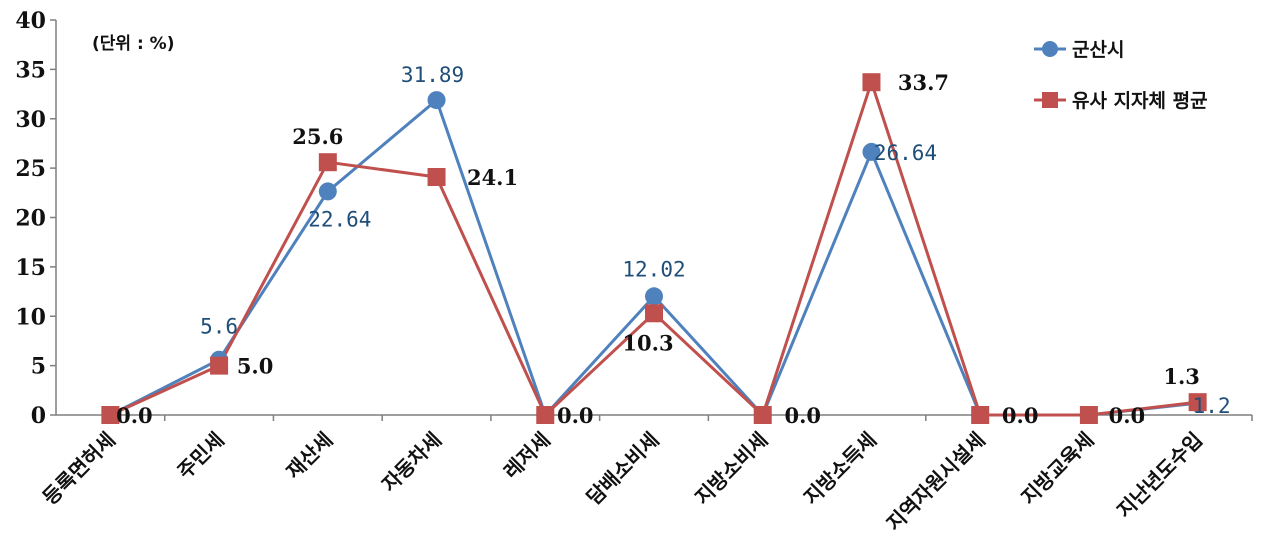 Image resolution: width=1274 pixels, height=546 pixels. I want to click on data-label: 5.0, so click(255, 366).